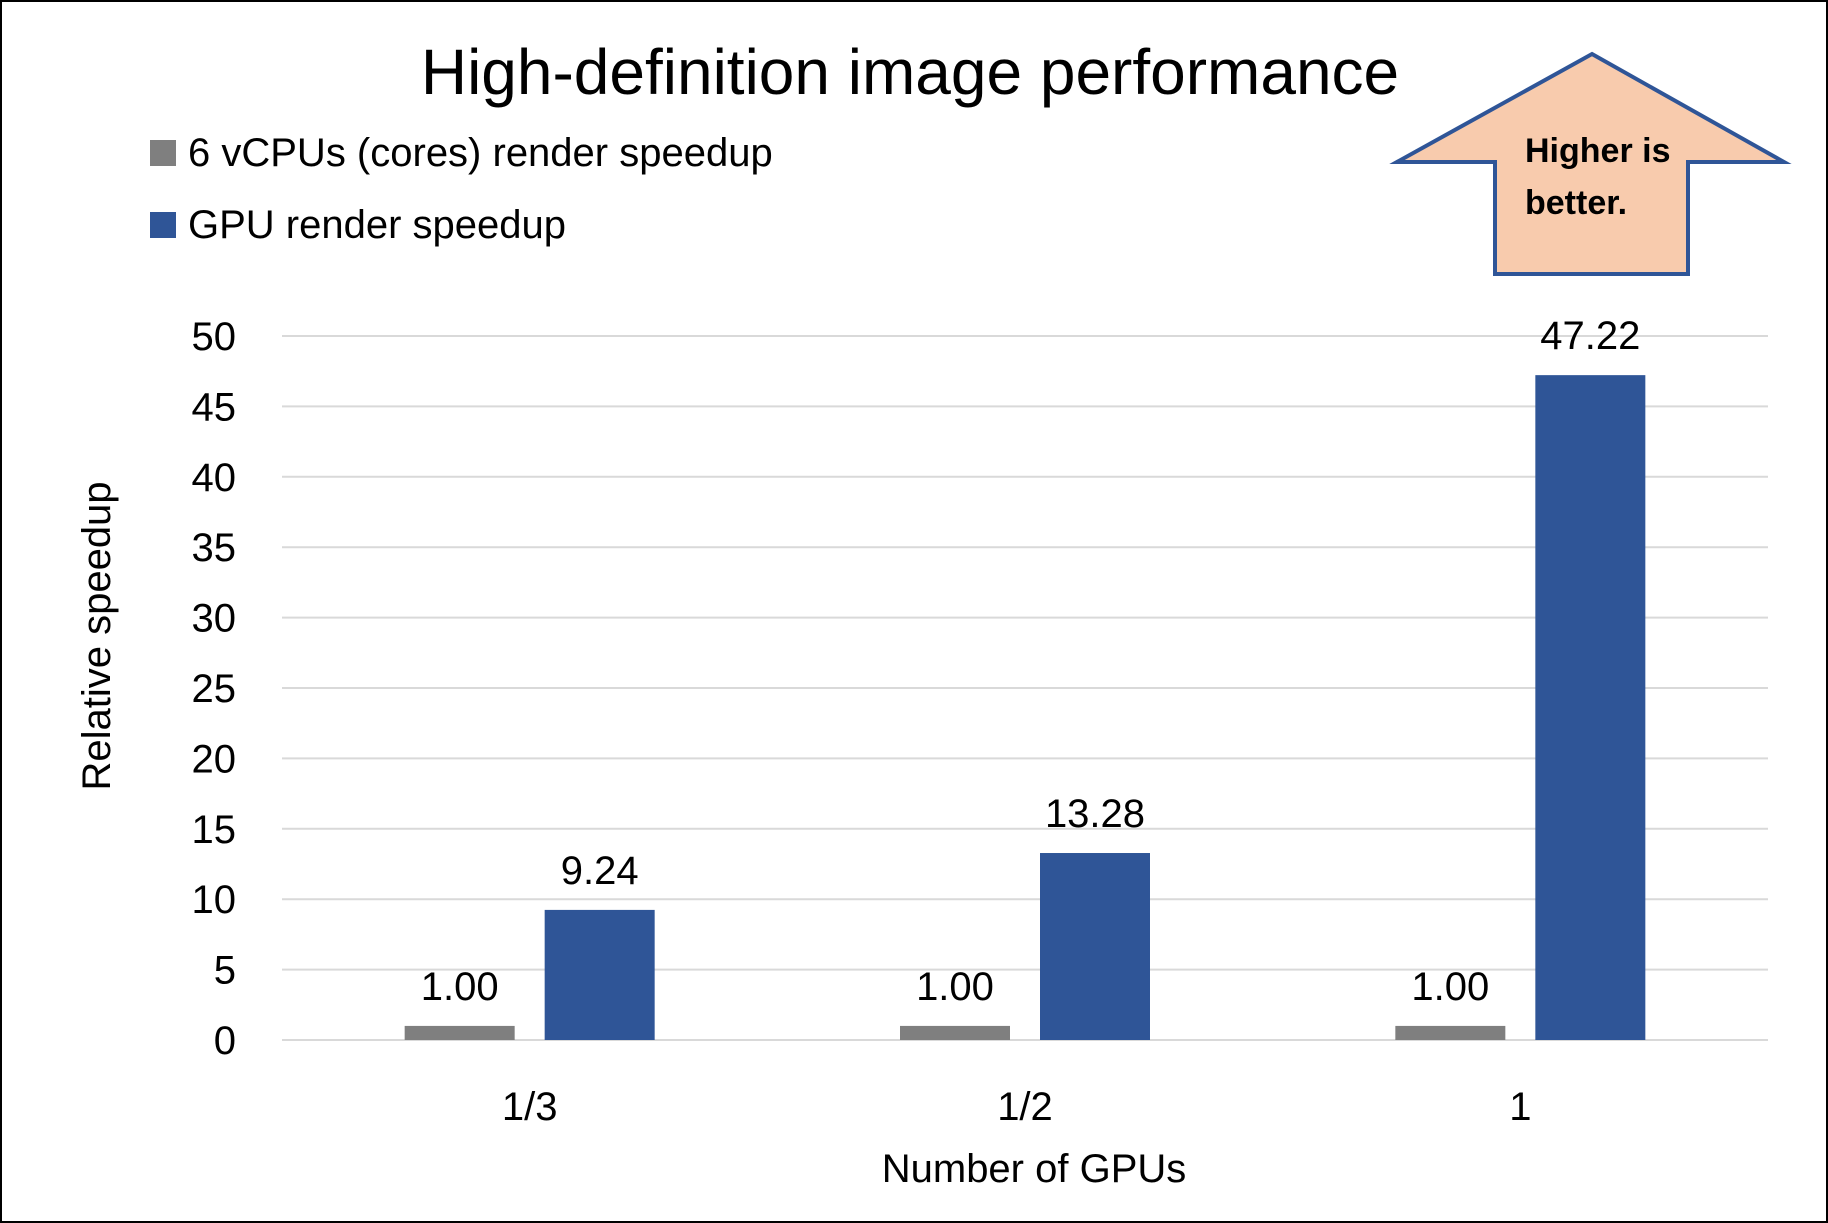 Image resolution: width=1828 pixels, height=1223 pixels. What do you see at coordinates (214, 407) in the screenshot?
I see `y-tick-label: 45` at bounding box center [214, 407].